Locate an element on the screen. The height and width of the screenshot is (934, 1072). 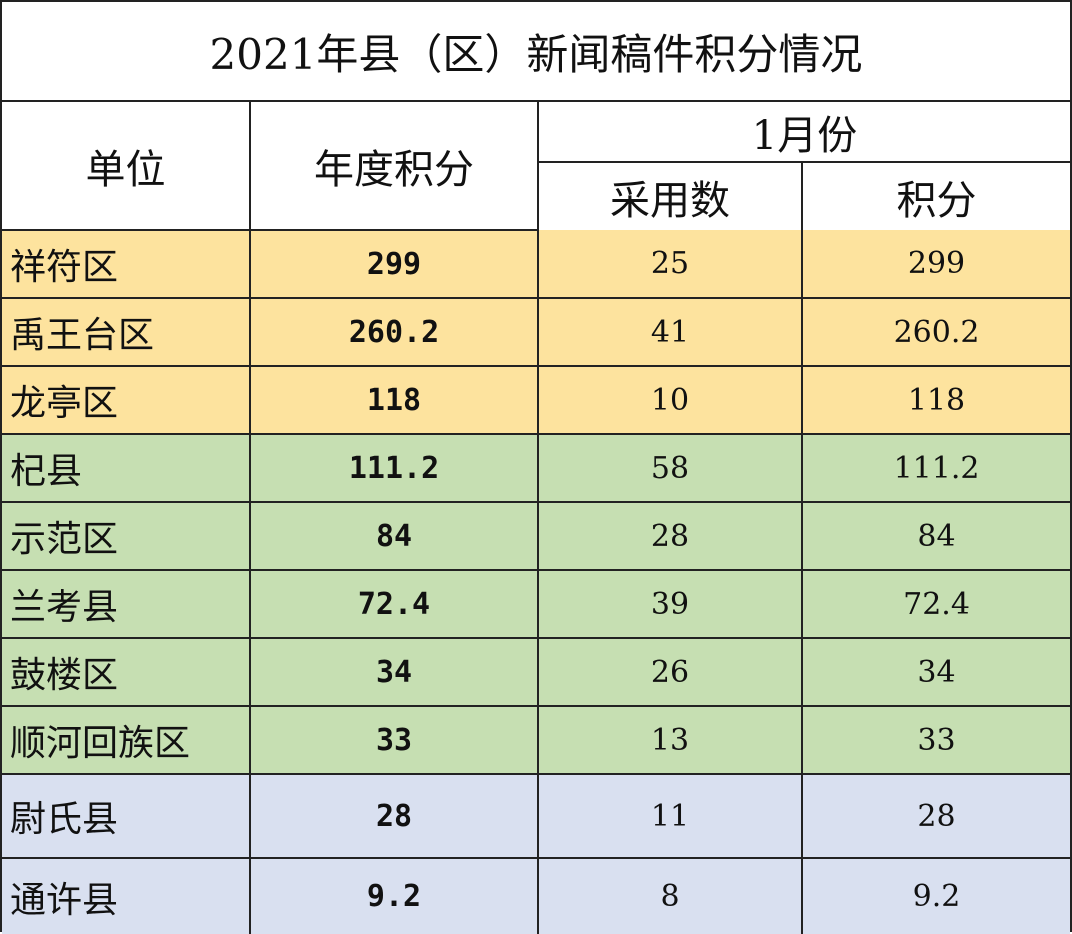
cell-unit: 兰考县 is located at coordinates (126, 604).